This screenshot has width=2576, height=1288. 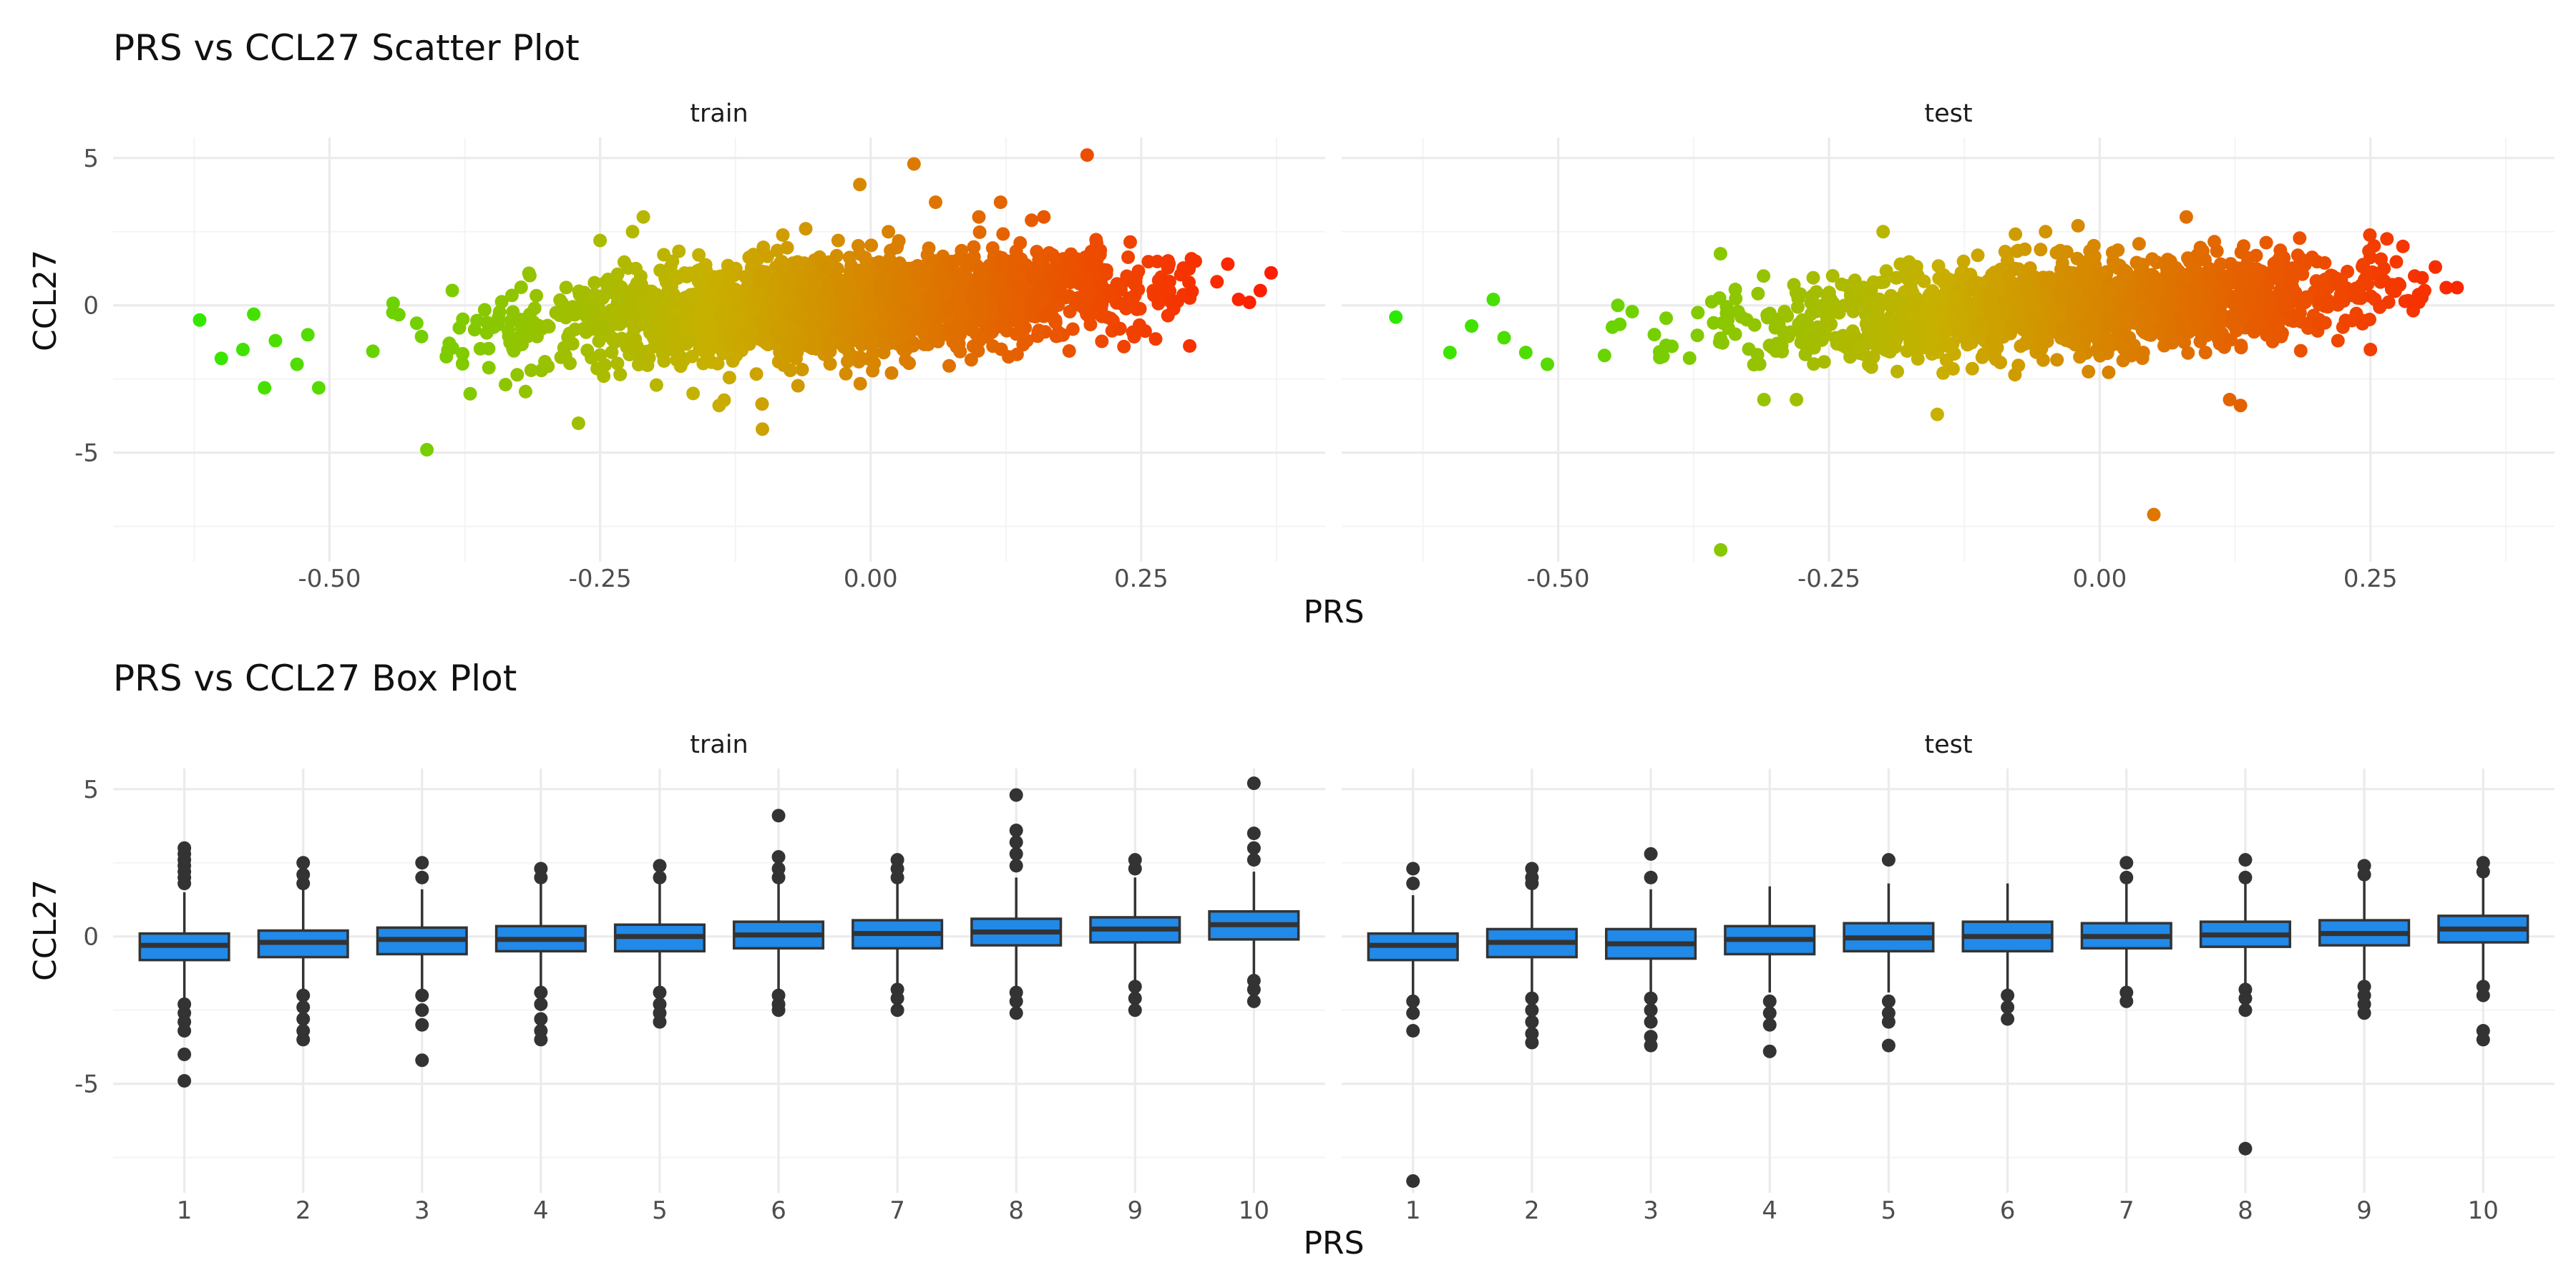 What do you see at coordinates (91, 159) in the screenshot?
I see `scatter-y-tick-label: 5` at bounding box center [91, 159].